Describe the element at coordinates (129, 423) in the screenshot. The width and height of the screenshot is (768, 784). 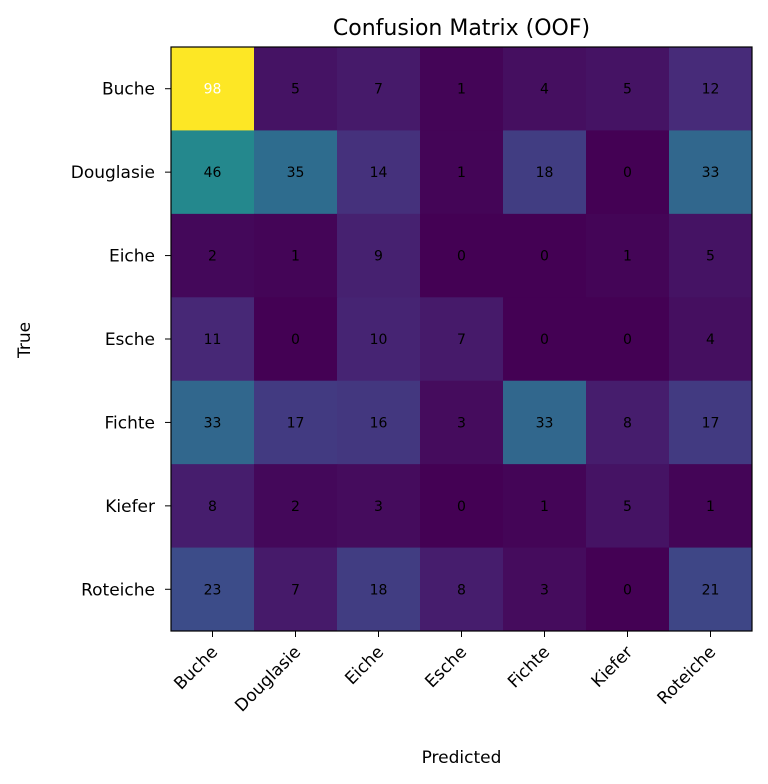
I see `y-tick-label: Fichte` at that location.